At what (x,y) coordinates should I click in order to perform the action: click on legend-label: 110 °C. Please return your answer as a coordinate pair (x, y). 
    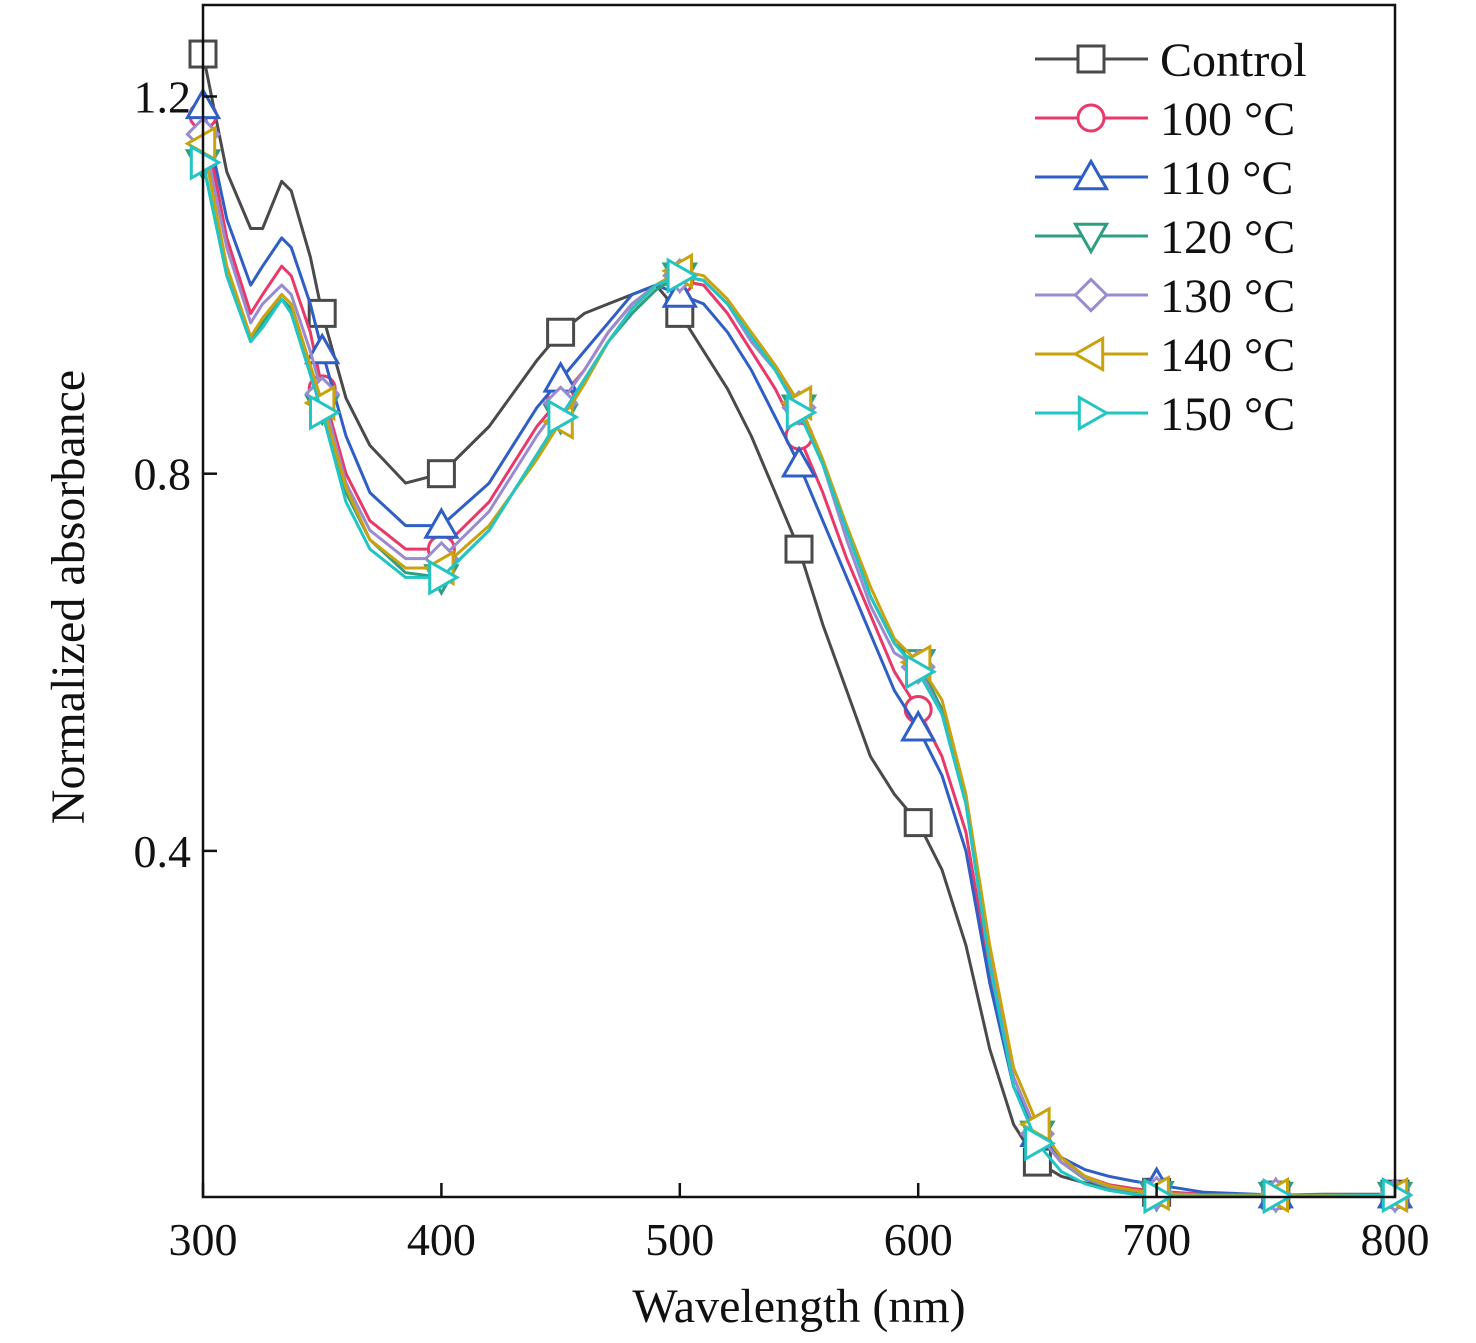
    Looking at the image, I should click on (1226, 178).